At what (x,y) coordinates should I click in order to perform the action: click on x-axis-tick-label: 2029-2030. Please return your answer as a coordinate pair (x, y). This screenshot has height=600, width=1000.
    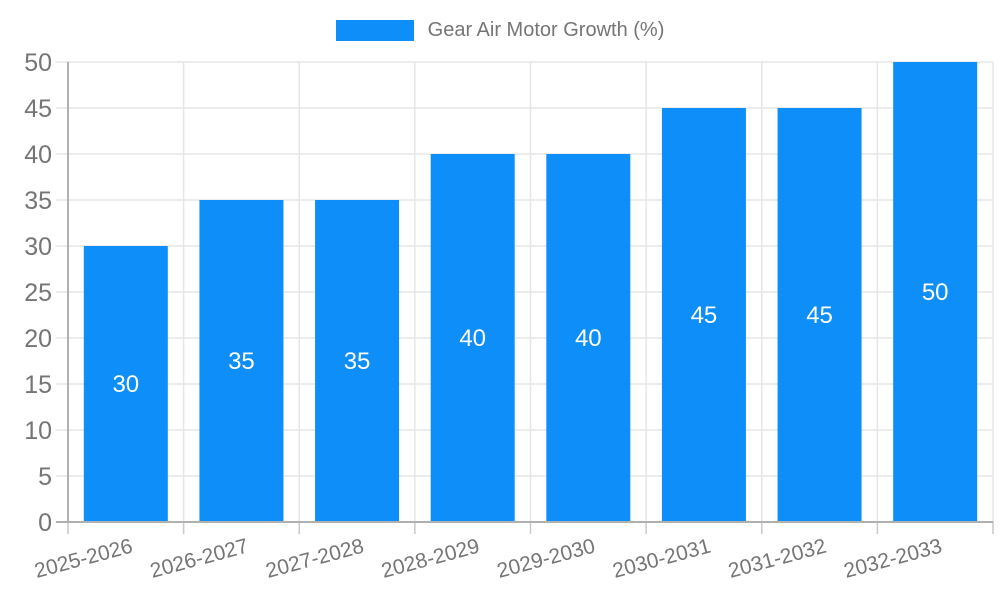
    Looking at the image, I should click on (546, 559).